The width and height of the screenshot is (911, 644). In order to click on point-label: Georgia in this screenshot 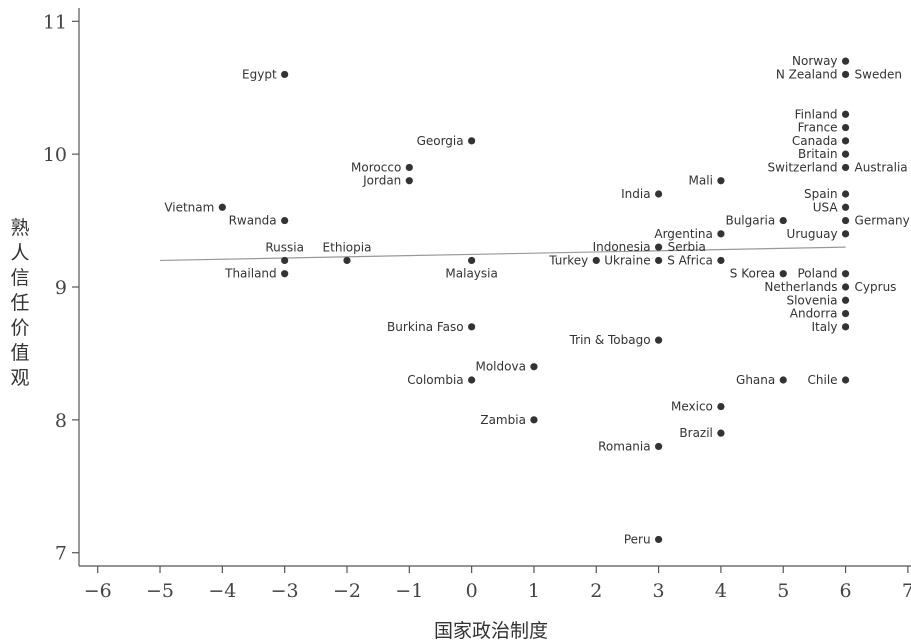, I will do `click(440, 141)`.